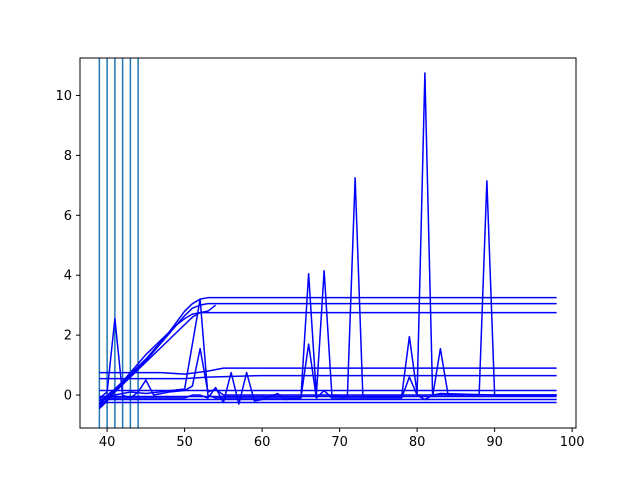 Image resolution: width=640 pixels, height=480 pixels. What do you see at coordinates (67, 246) in the screenshot?
I see `y-axis-ticks: 0 2 4 6 8 10` at bounding box center [67, 246].